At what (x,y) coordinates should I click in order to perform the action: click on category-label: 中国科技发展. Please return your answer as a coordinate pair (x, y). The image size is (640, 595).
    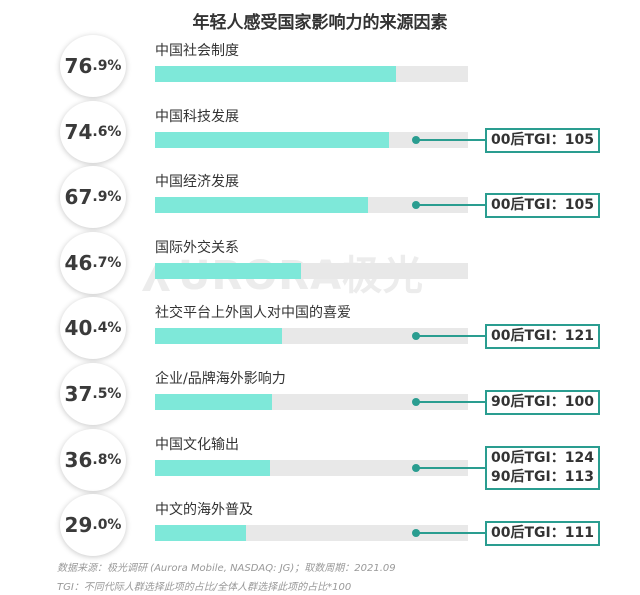
    Looking at the image, I should click on (197, 117).